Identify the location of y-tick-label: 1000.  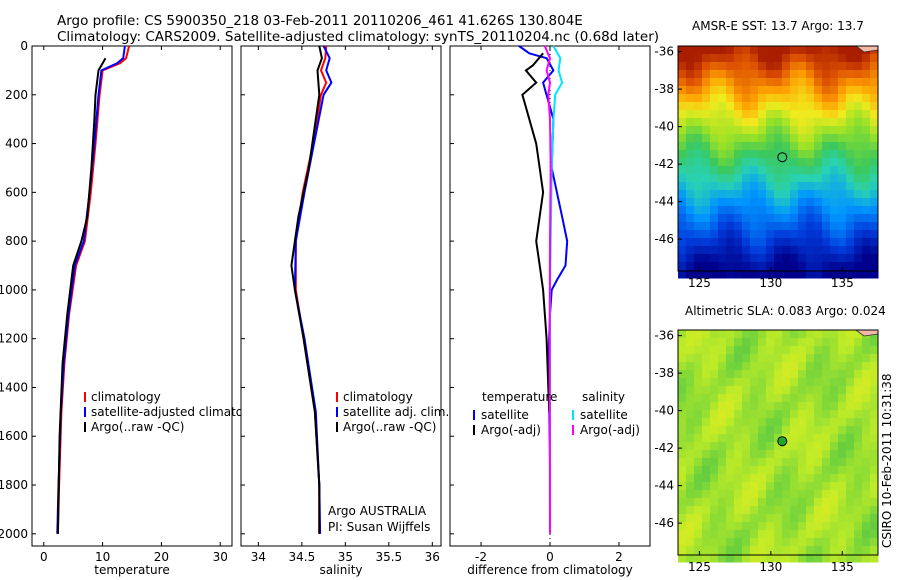
(14, 290).